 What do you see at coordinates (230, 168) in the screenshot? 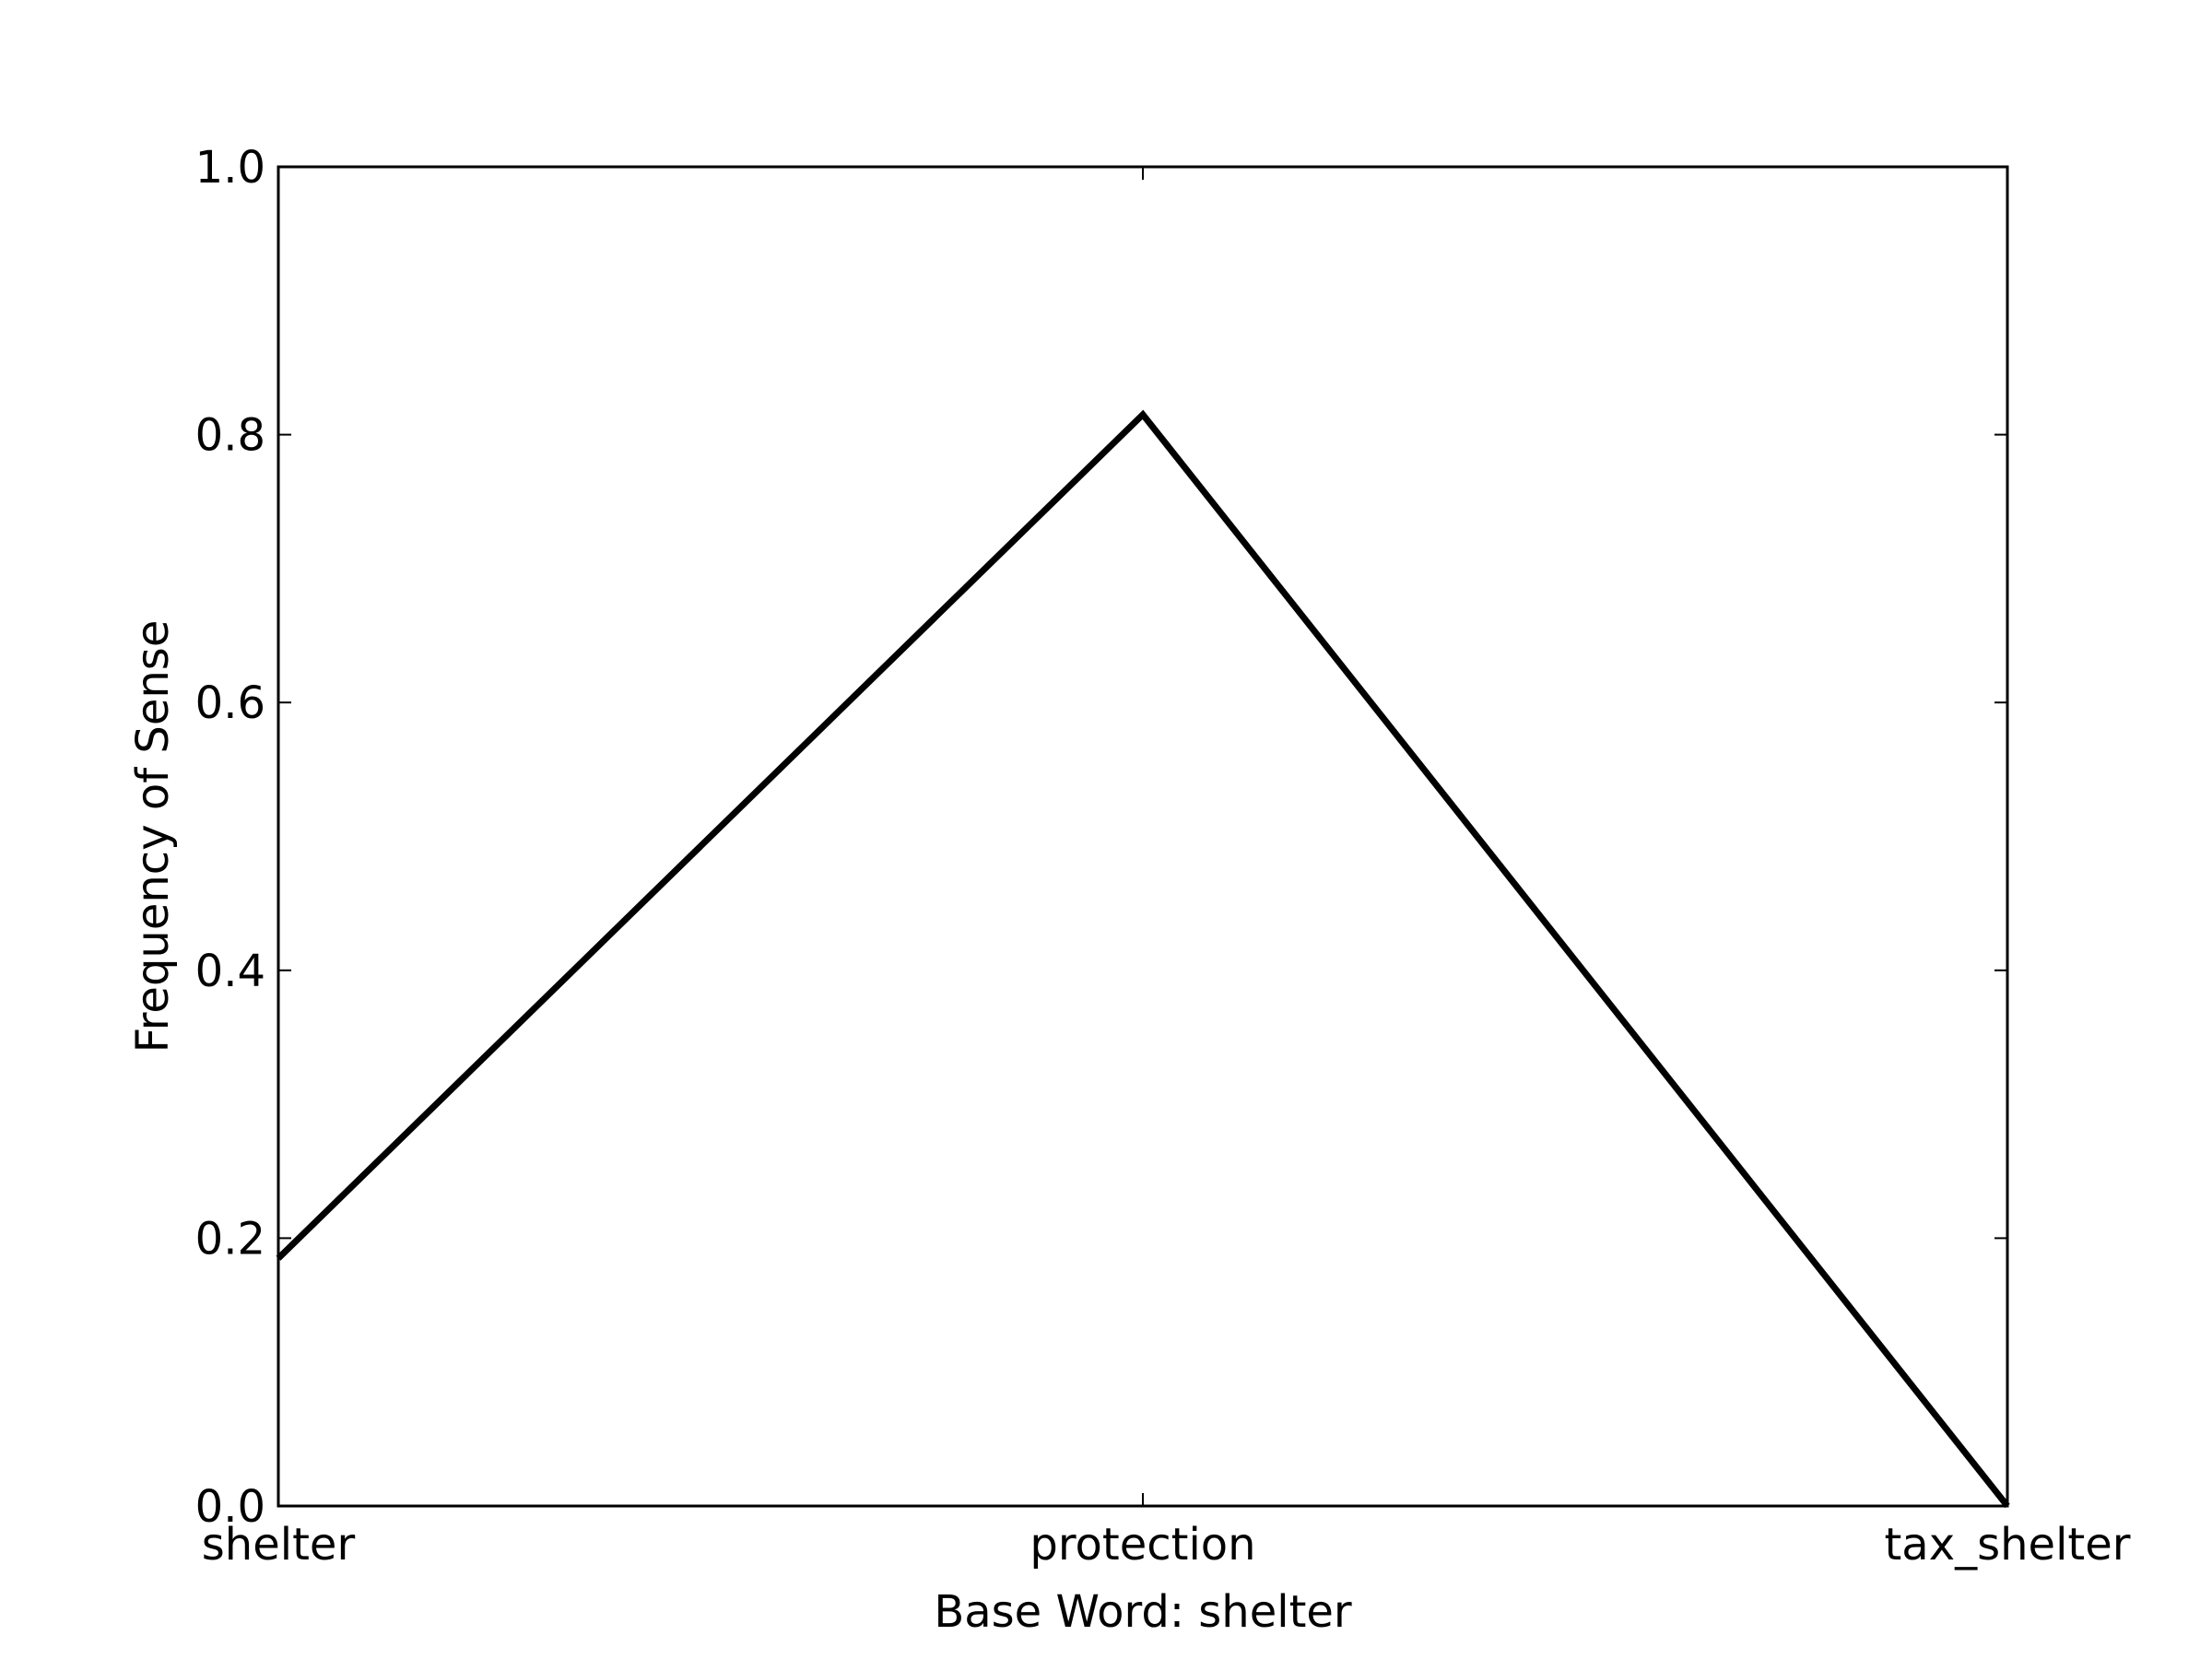
I see `y-tick-label: 1.0` at bounding box center [230, 168].